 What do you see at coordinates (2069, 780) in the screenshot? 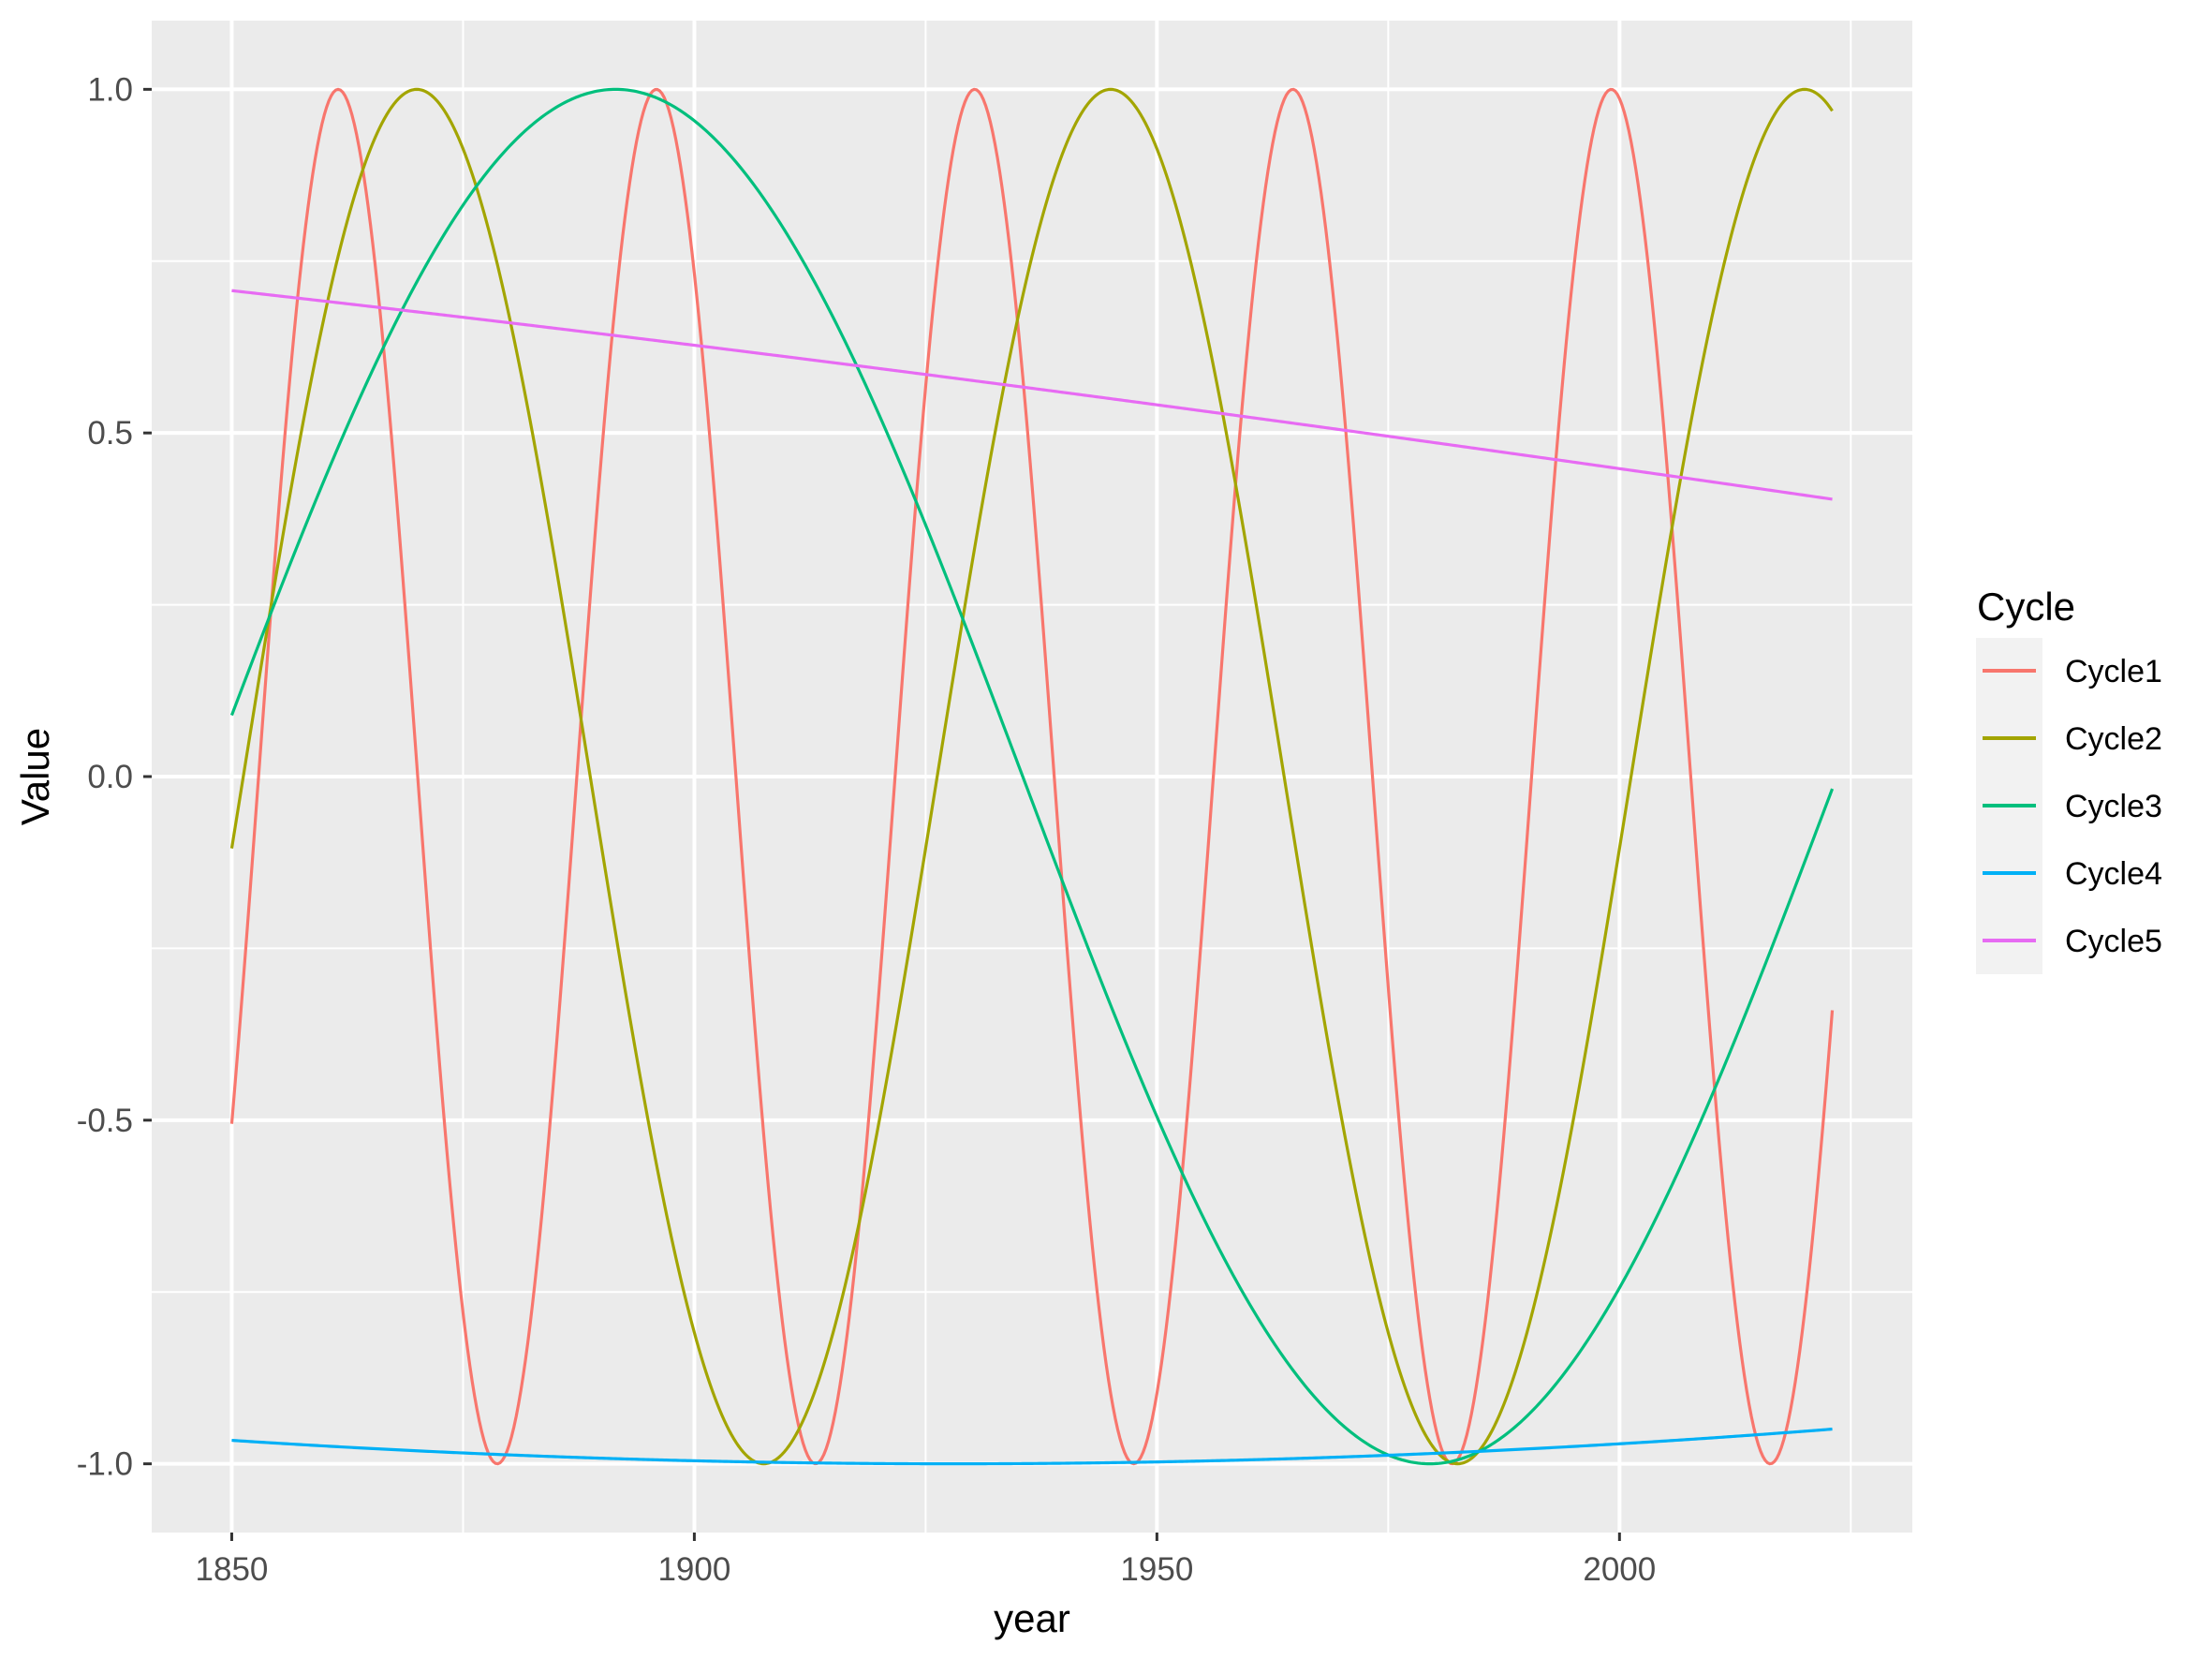
I see `legend: Cycle Cycle1 Cycle2 Cycle3 Cycle4 Cycle5` at bounding box center [2069, 780].